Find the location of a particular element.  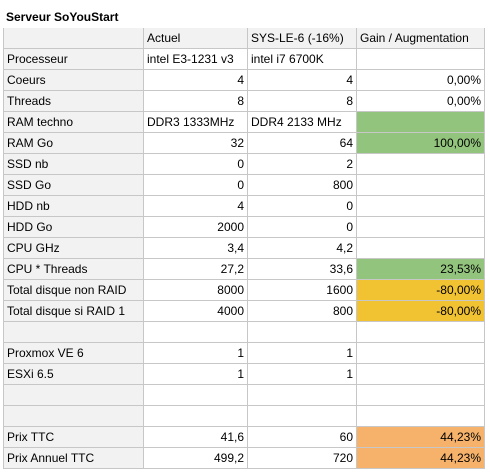

actuel-cell: 499,2 is located at coordinates (196, 458).